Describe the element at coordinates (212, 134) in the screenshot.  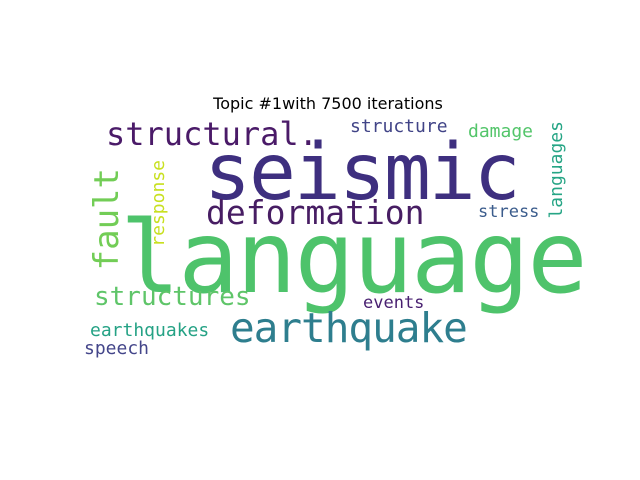
I see `word-structural: structural.` at that location.